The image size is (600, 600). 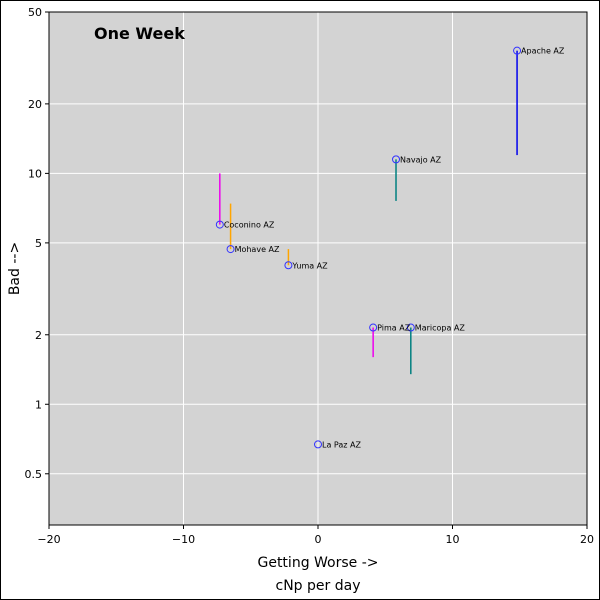 I want to click on point-label: Navajo AZ, so click(x=421, y=159).